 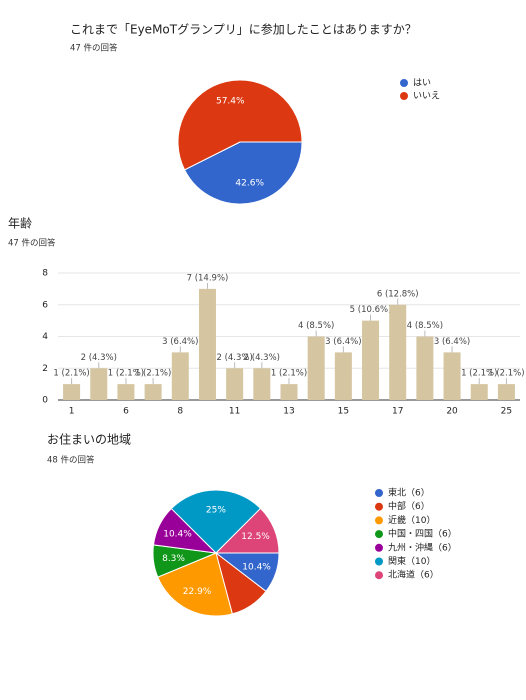 I want to click on x-tick-label: 15, so click(x=343, y=412).